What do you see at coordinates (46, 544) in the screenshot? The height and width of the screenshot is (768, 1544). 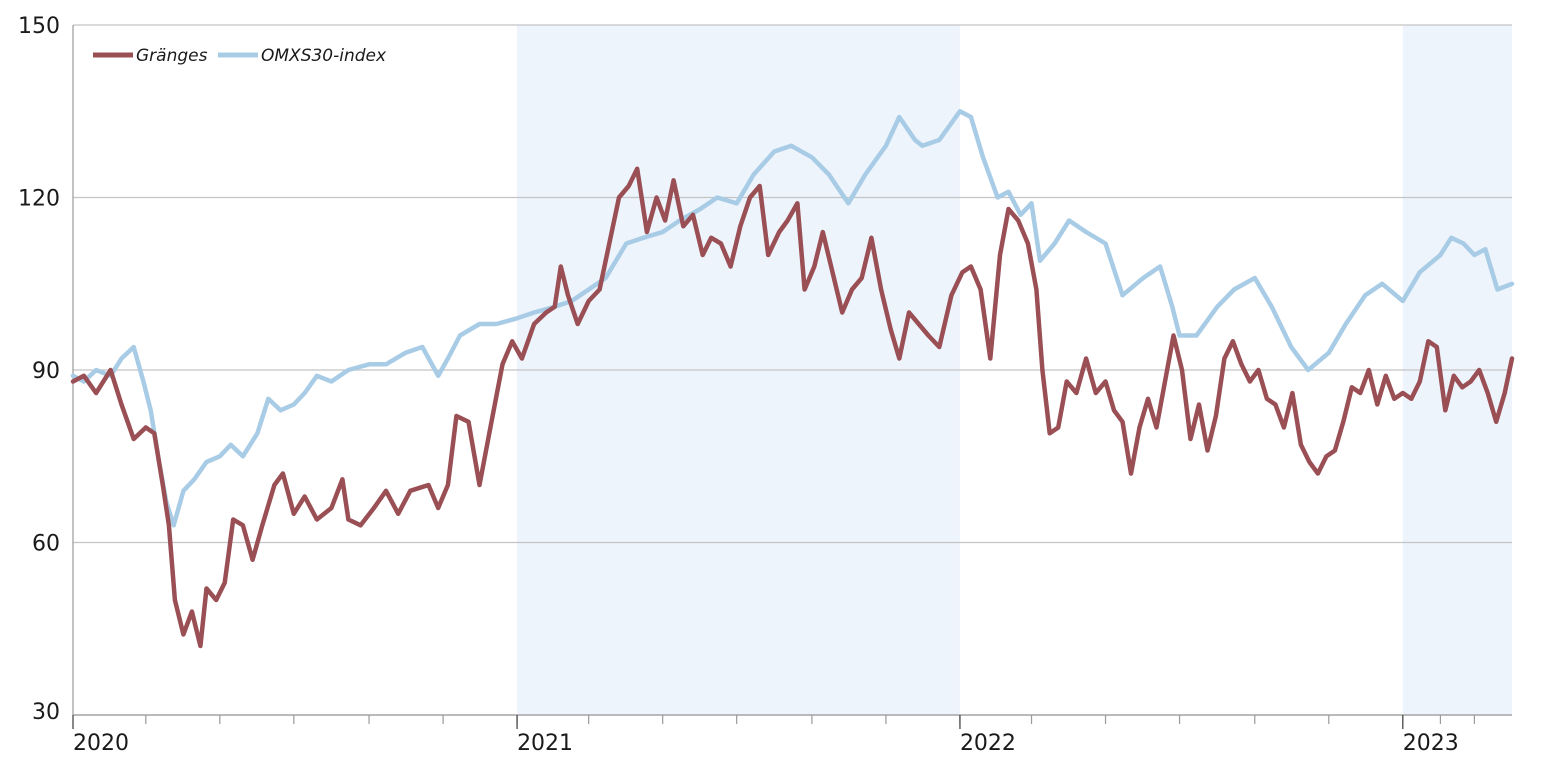 I see `y-tick-label: 60` at bounding box center [46, 544].